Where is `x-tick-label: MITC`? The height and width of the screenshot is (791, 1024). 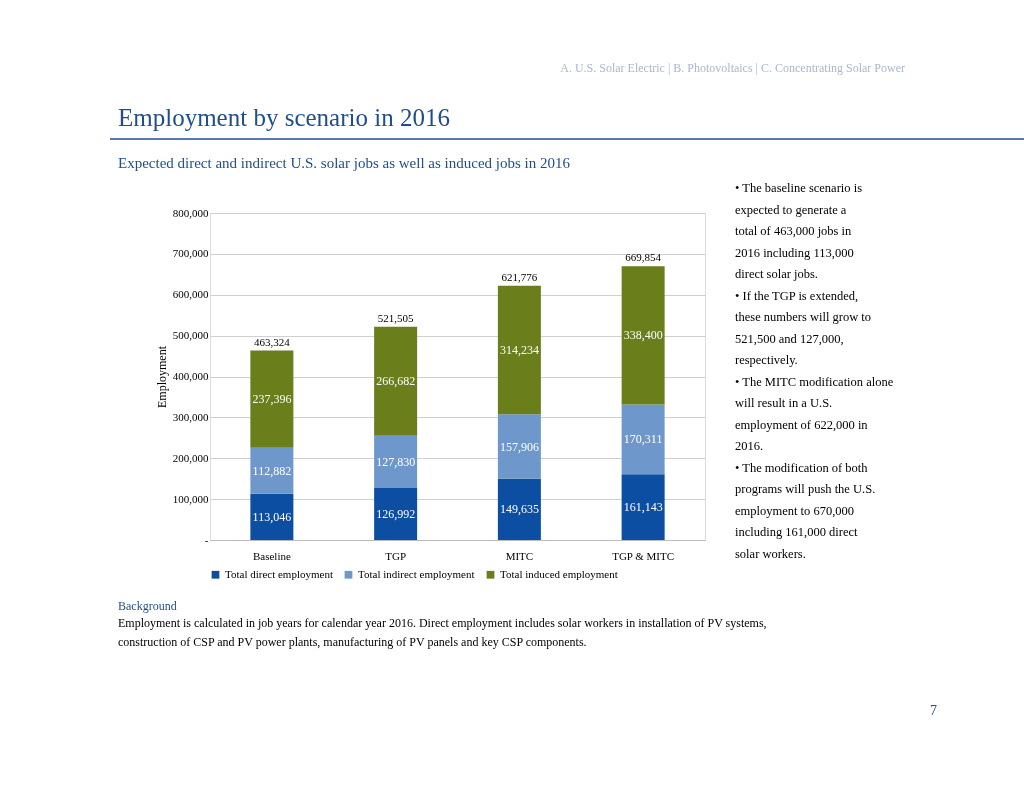 x-tick-label: MITC is located at coordinates (519, 555).